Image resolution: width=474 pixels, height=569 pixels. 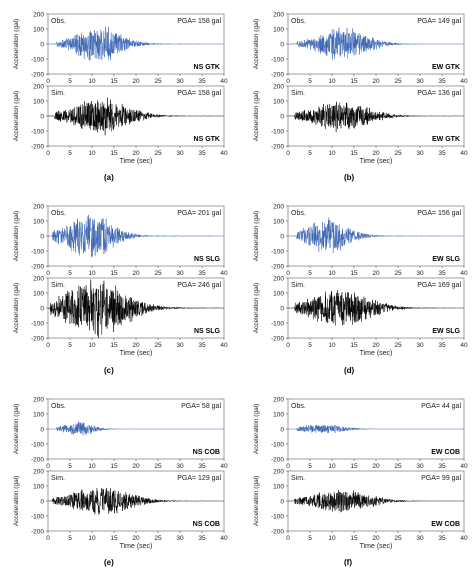 What do you see at coordinates (445, 524) in the screenshot?
I see `station-tag: EW COB` at bounding box center [445, 524].